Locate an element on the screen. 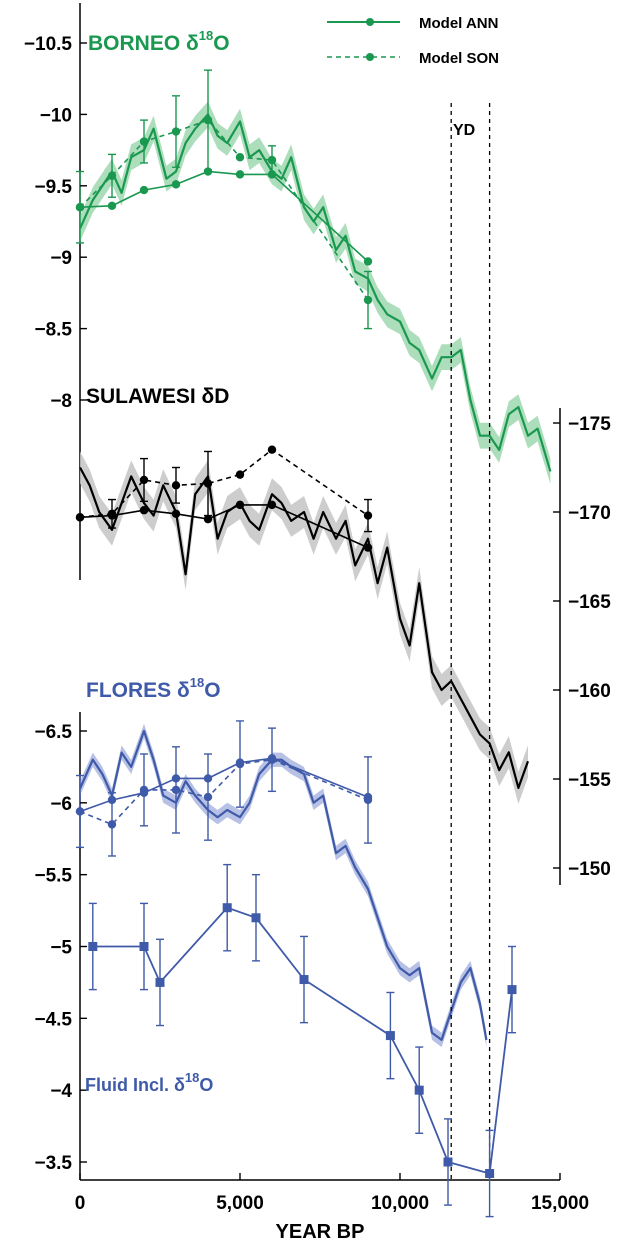 Image resolution: width=625 pixels, height=1243 pixels. sulawesi-ytick-label: −155 is located at coordinates (589, 780).